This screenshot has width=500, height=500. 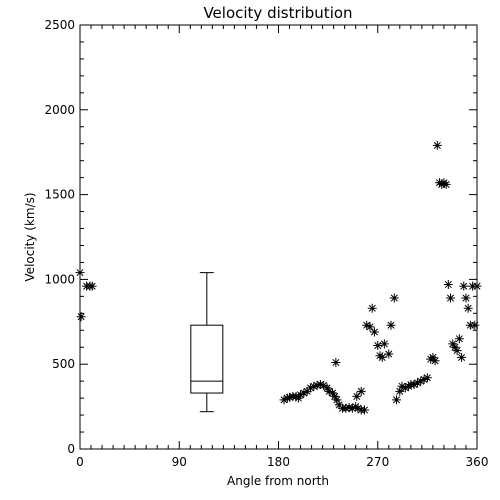 I want to click on y-tick-label: 1500, so click(x=59, y=195).